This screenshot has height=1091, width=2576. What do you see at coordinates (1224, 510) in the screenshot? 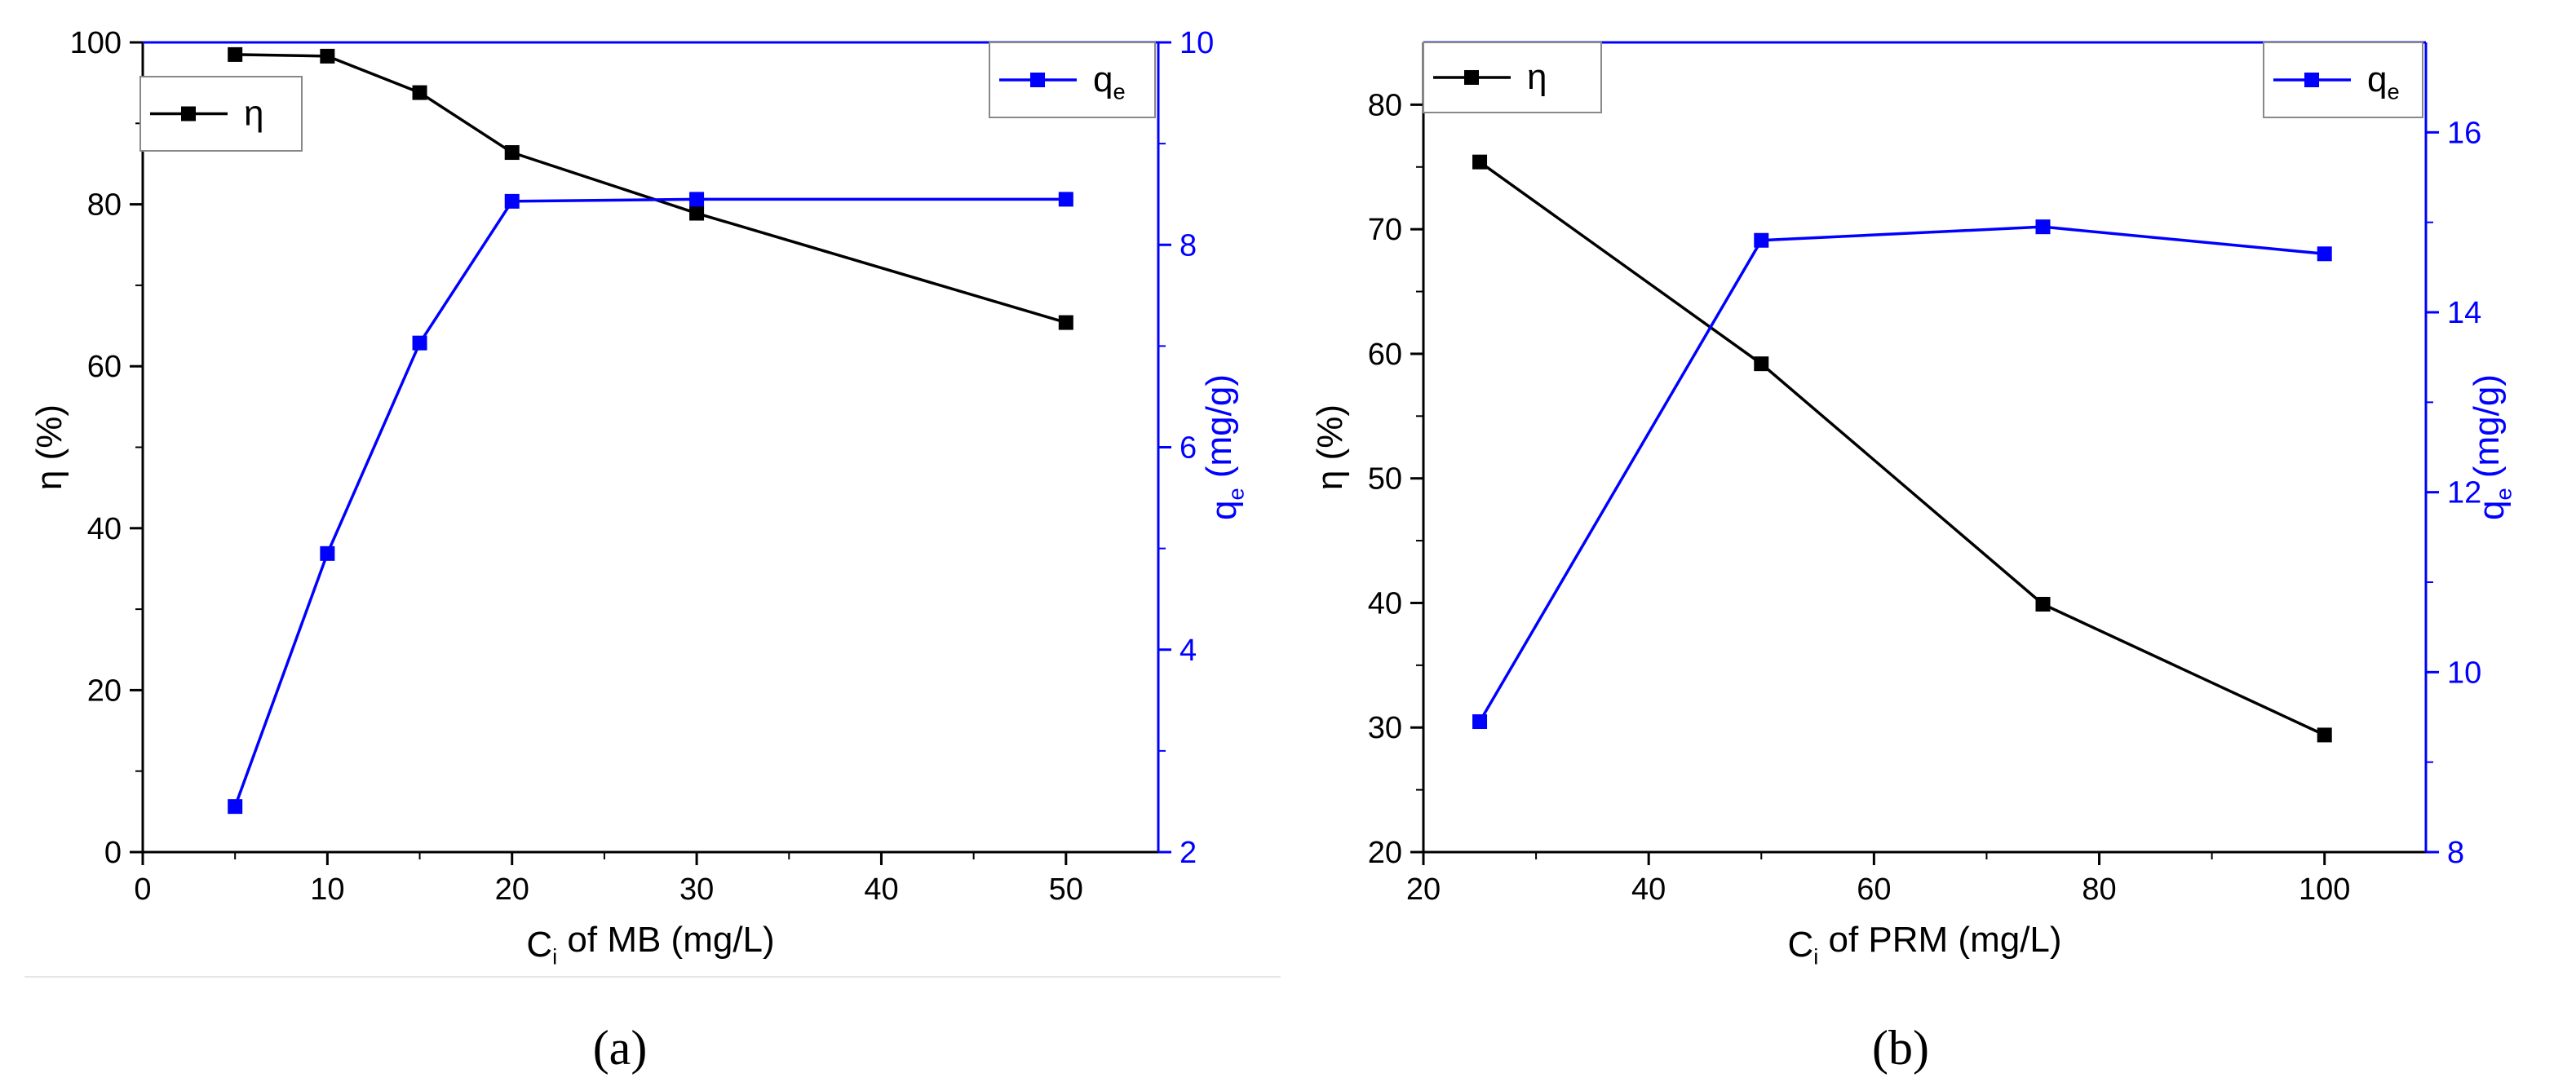
I see `panel-a-y-right-label-main: q` at bounding box center [1224, 510].